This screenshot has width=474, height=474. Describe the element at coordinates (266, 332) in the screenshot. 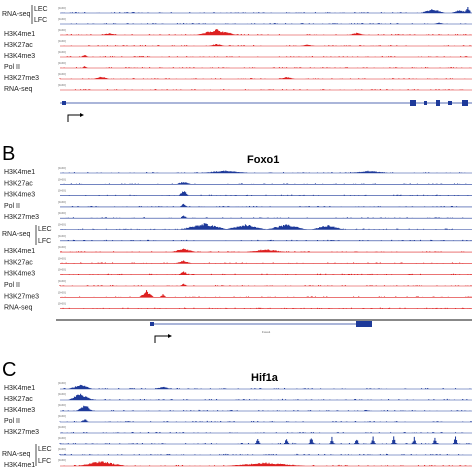

I see `panel-b-gene-label: Foxo1` at that location.